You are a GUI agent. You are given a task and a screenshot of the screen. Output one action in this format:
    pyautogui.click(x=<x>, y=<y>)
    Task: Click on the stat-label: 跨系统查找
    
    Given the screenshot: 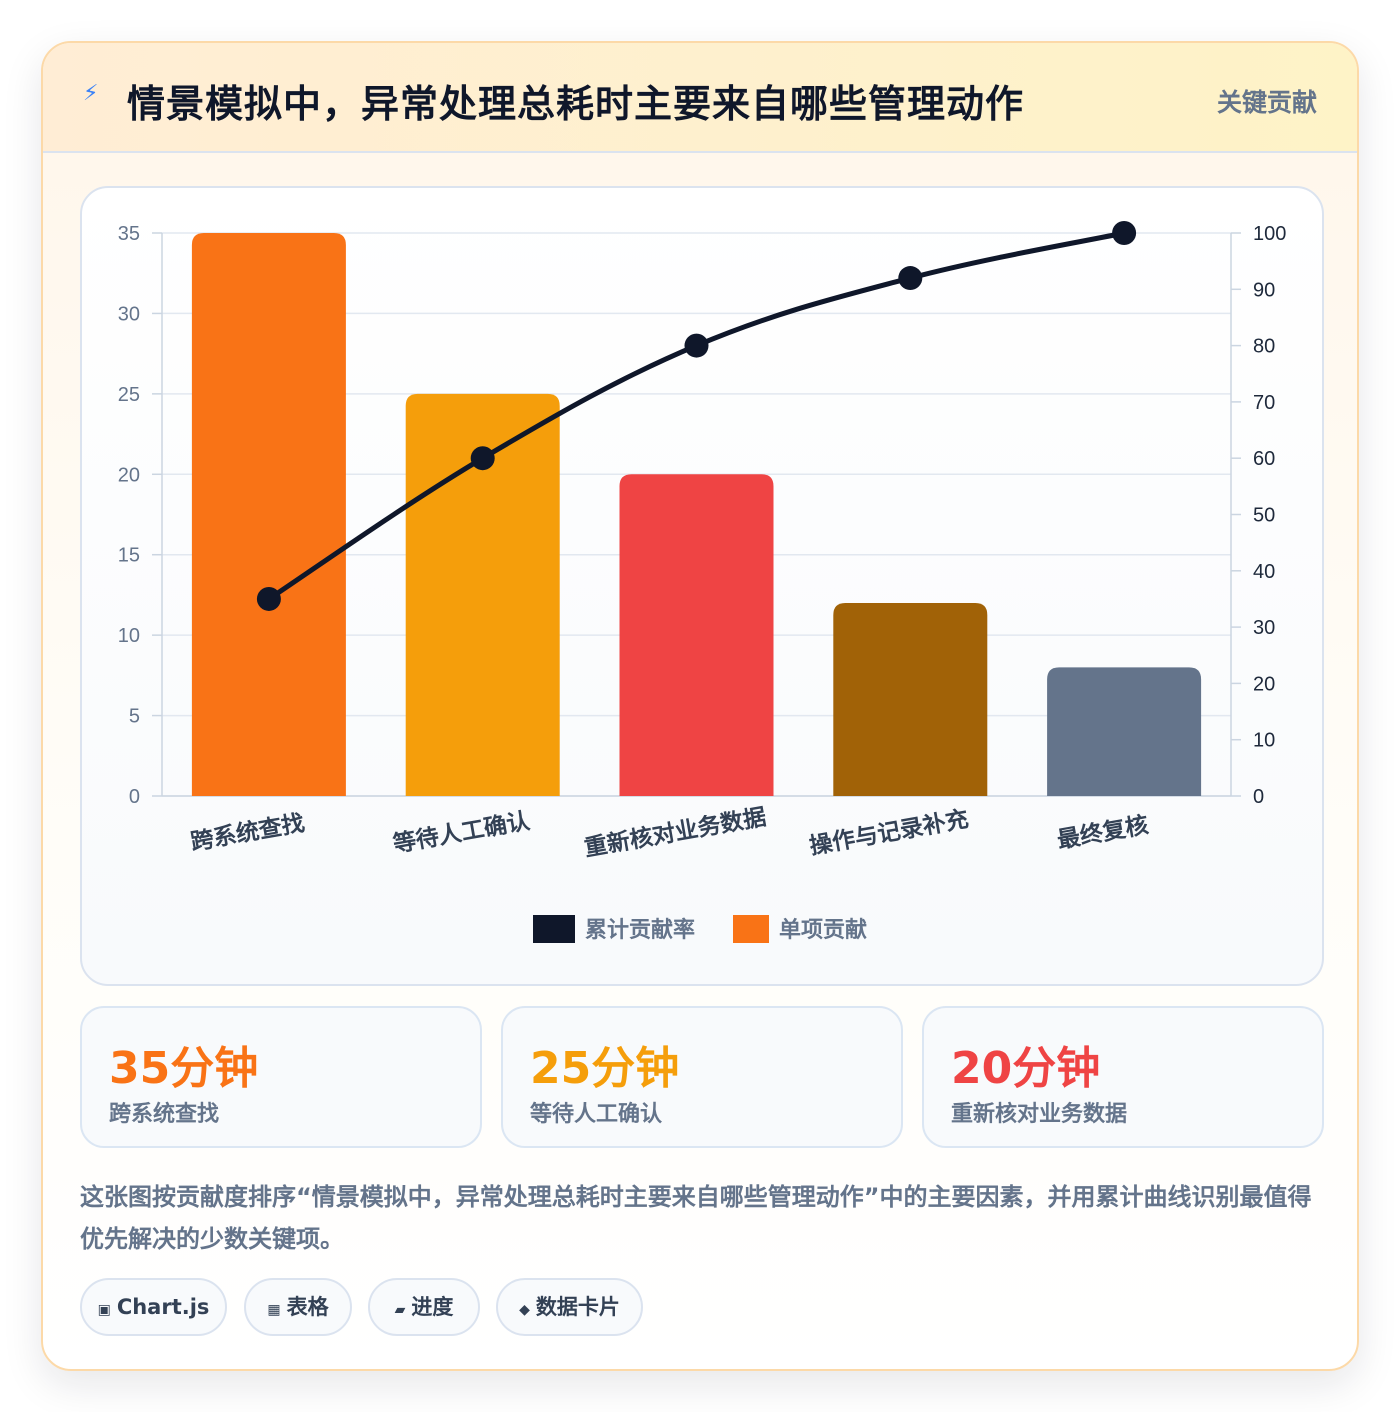 What is the action you would take?
    pyautogui.click(x=164, y=1114)
    